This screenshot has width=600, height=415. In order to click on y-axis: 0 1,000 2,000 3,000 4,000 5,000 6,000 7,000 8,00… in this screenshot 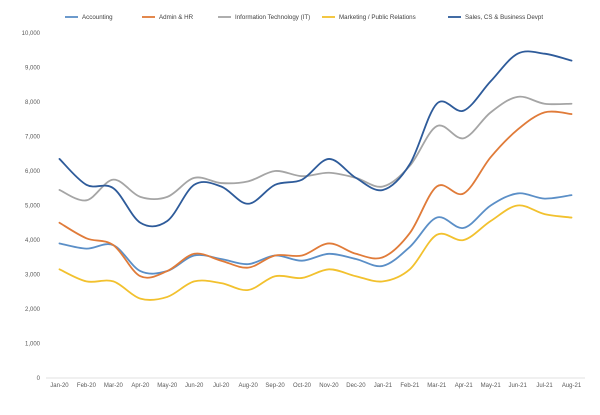, I will do `click(31, 206)`.